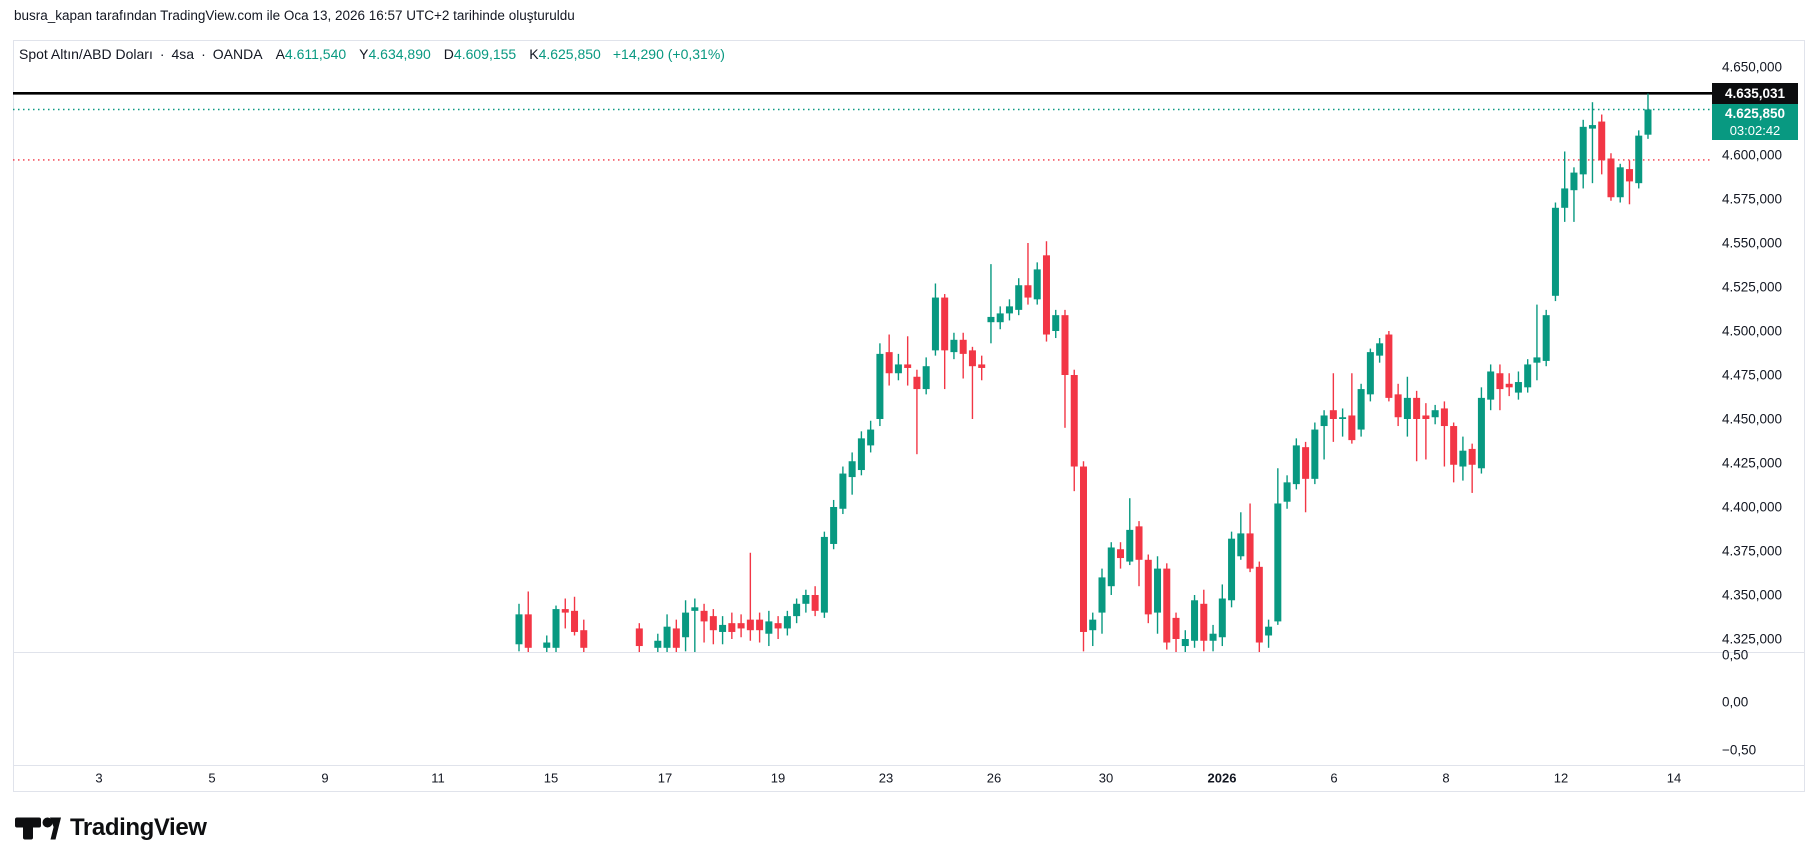  What do you see at coordinates (237, 54) in the screenshot?
I see `exchange-label: OANDA` at bounding box center [237, 54].